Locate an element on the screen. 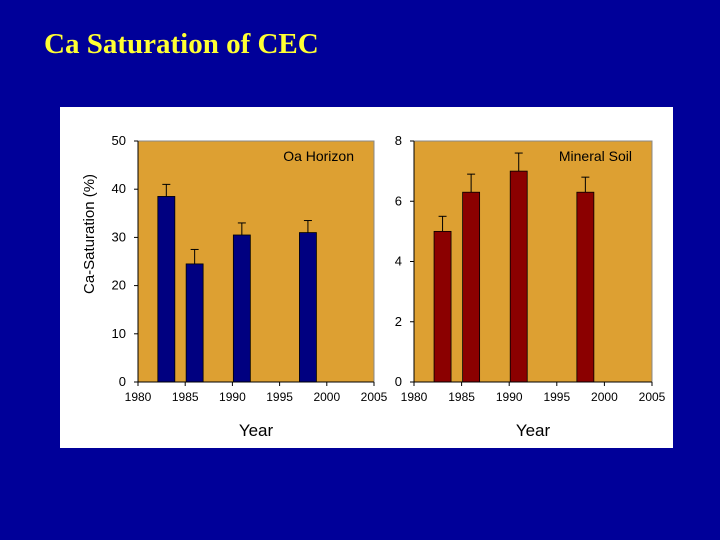  y-tick-label: 30 is located at coordinates (119, 236).